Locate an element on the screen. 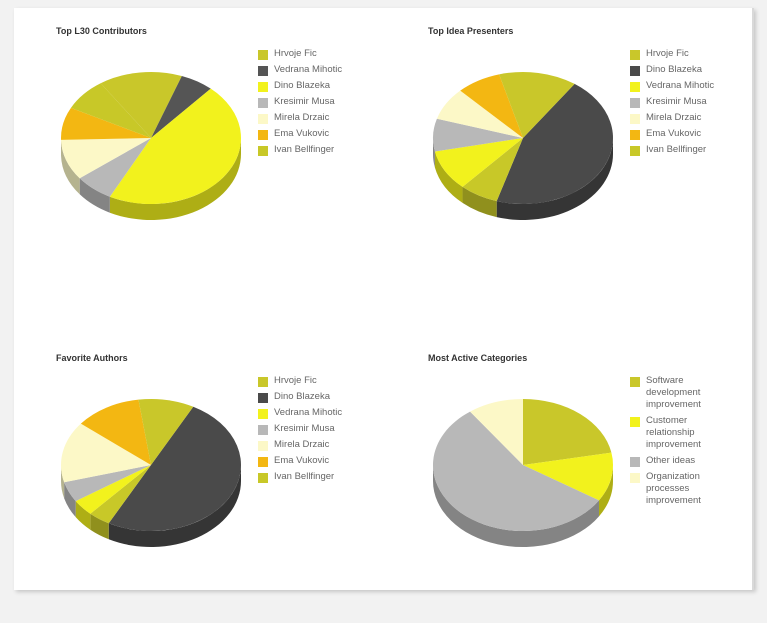  legend-item: Organization processes improvement is located at coordinates (698, 489).